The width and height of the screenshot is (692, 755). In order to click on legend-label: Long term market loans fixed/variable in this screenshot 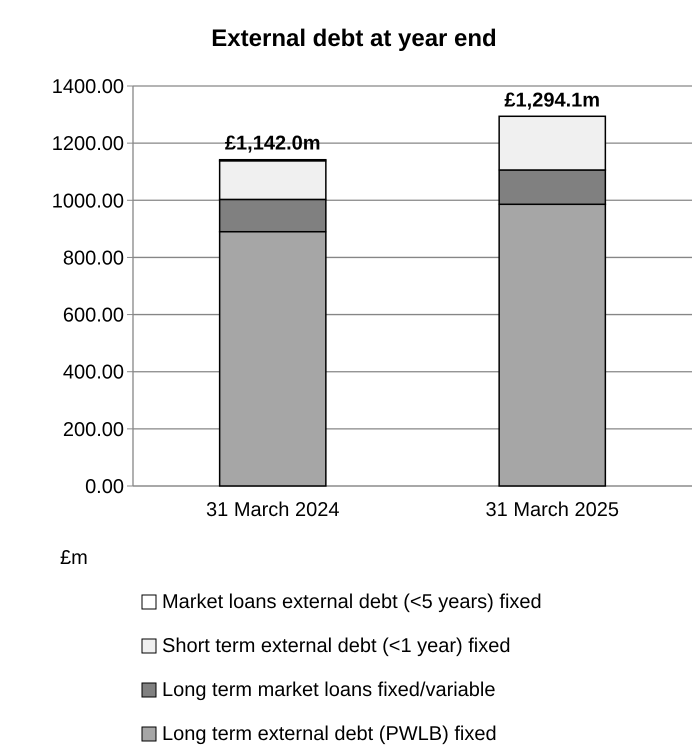, I will do `click(329, 690)`.